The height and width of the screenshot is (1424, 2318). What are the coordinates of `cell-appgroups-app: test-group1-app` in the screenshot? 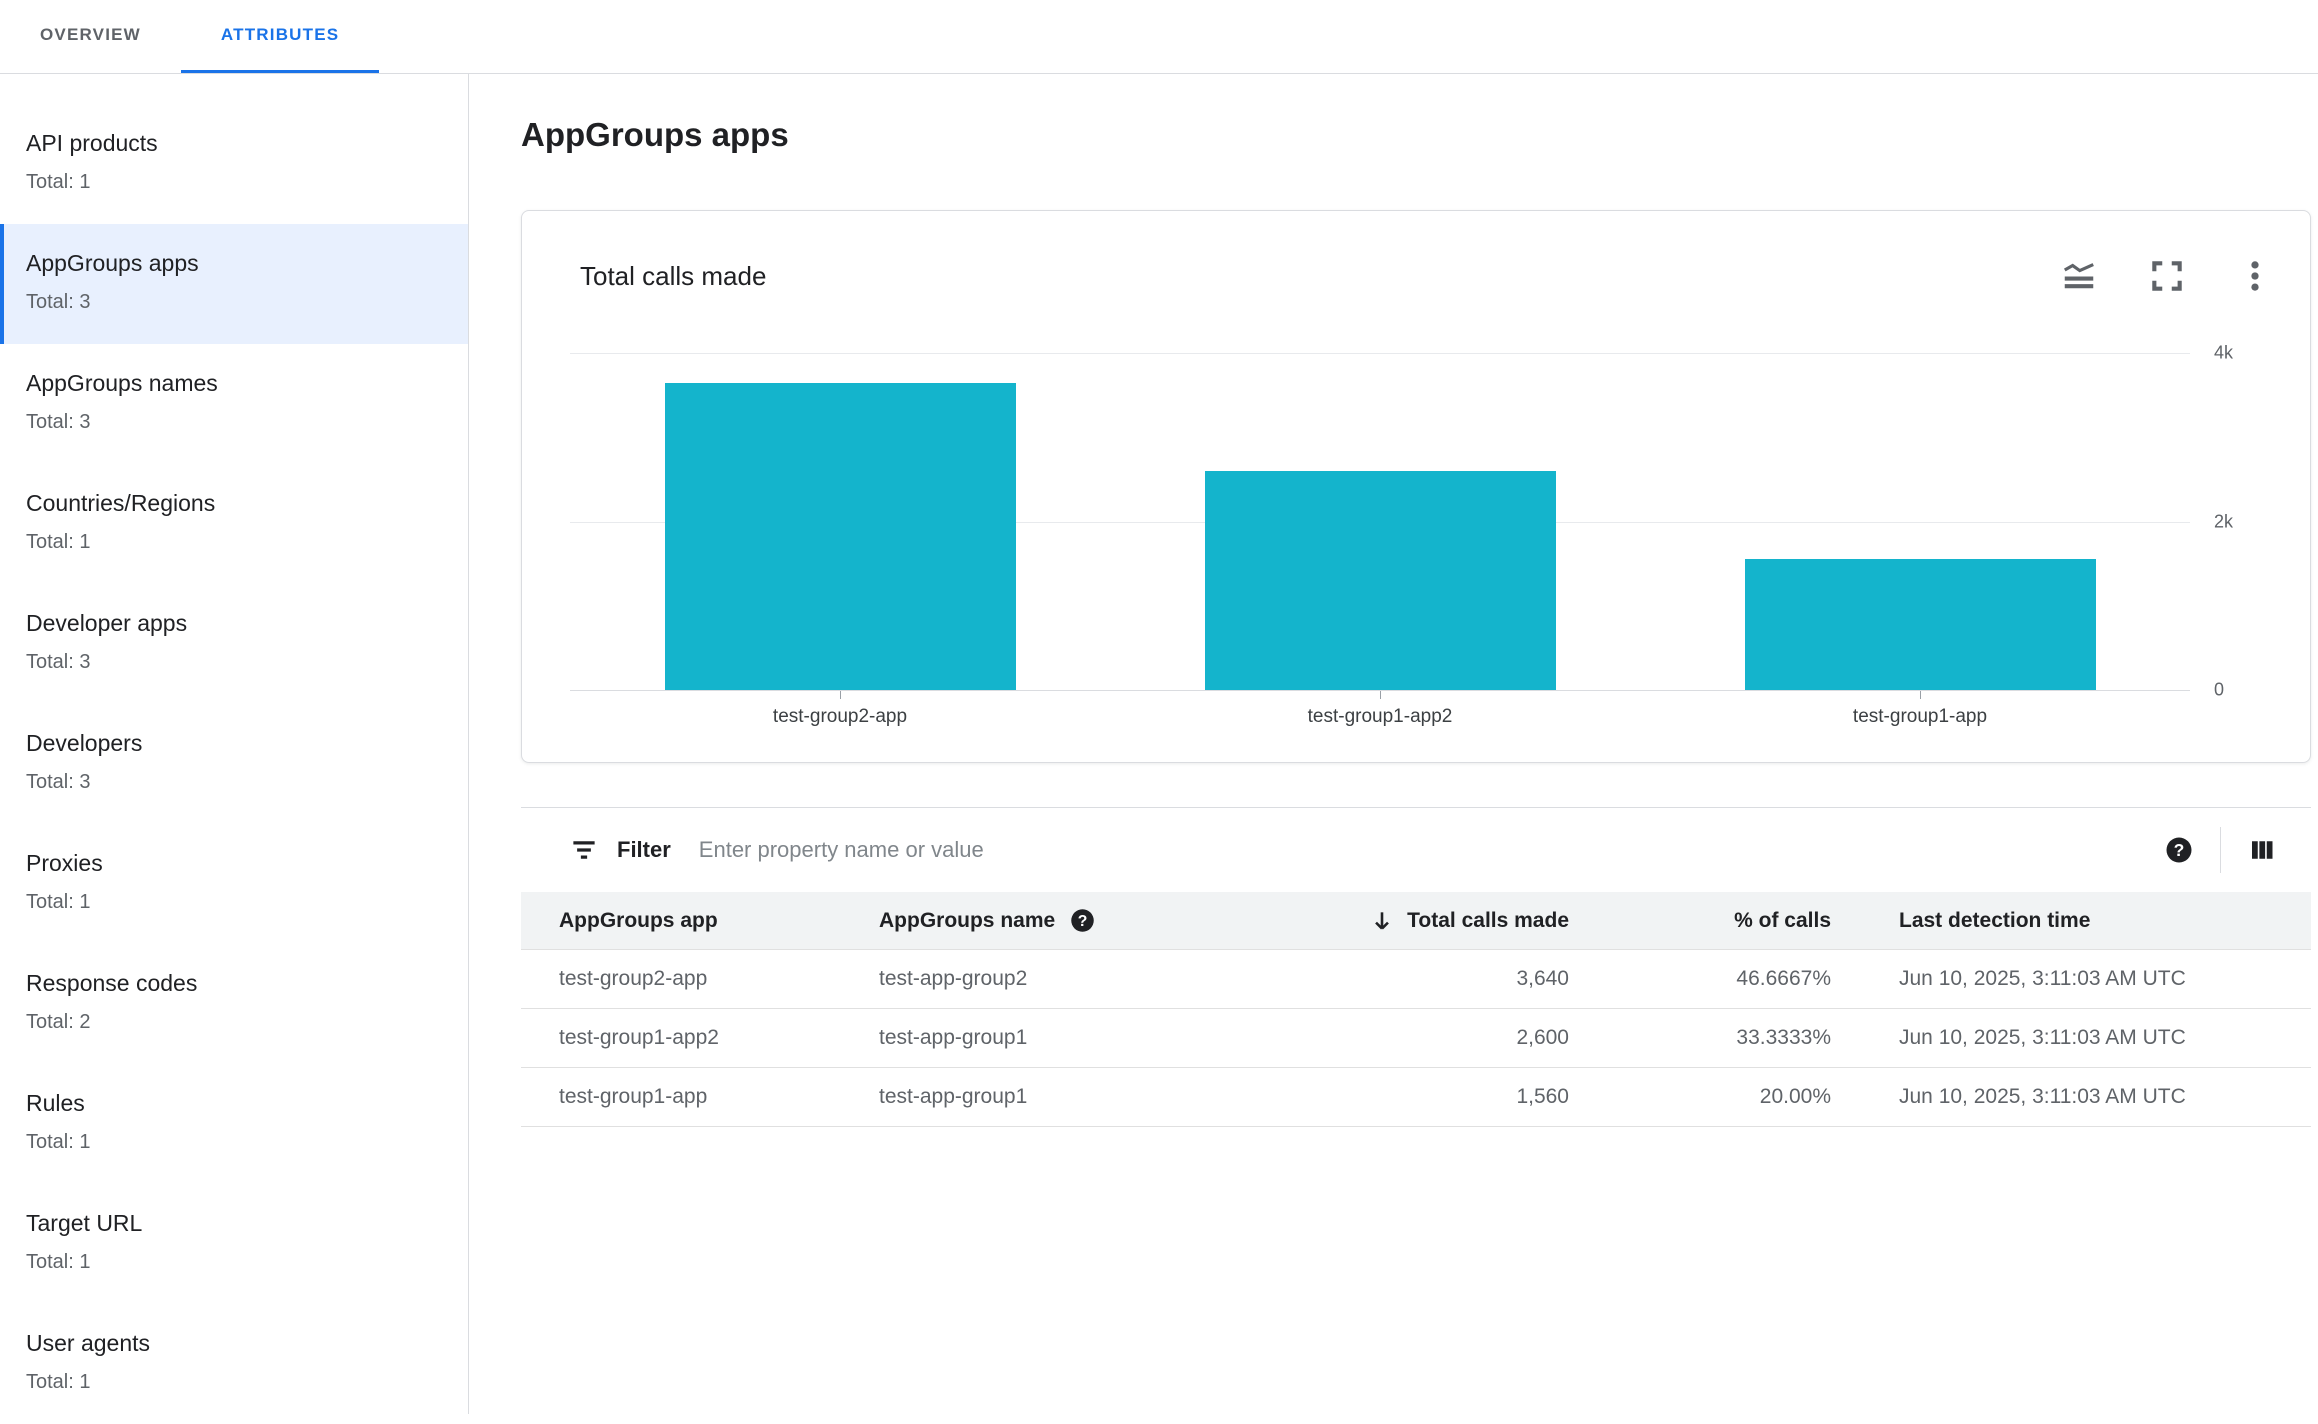 It's located at (633, 1096).